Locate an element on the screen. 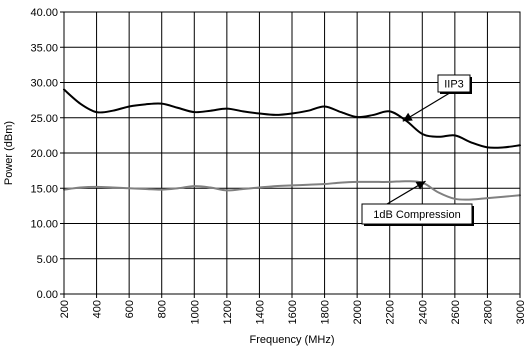 The height and width of the screenshot is (350, 532). annotation-box-iip3 is located at coordinates (454, 83).